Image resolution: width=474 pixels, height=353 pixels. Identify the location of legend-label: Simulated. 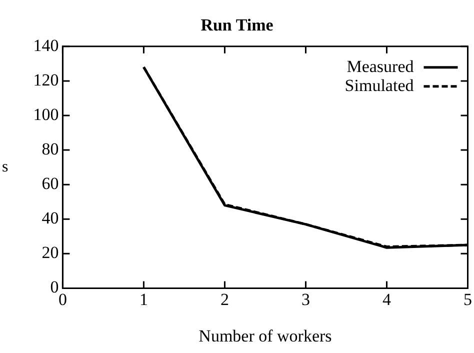
(379, 85).